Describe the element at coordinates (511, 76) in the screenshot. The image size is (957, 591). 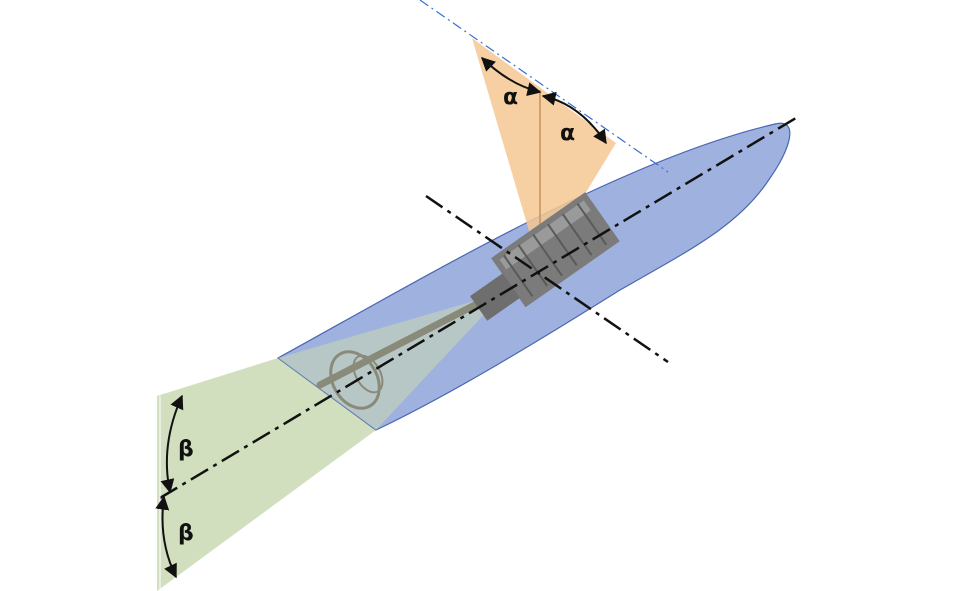
I see `alpha-arc-left` at that location.